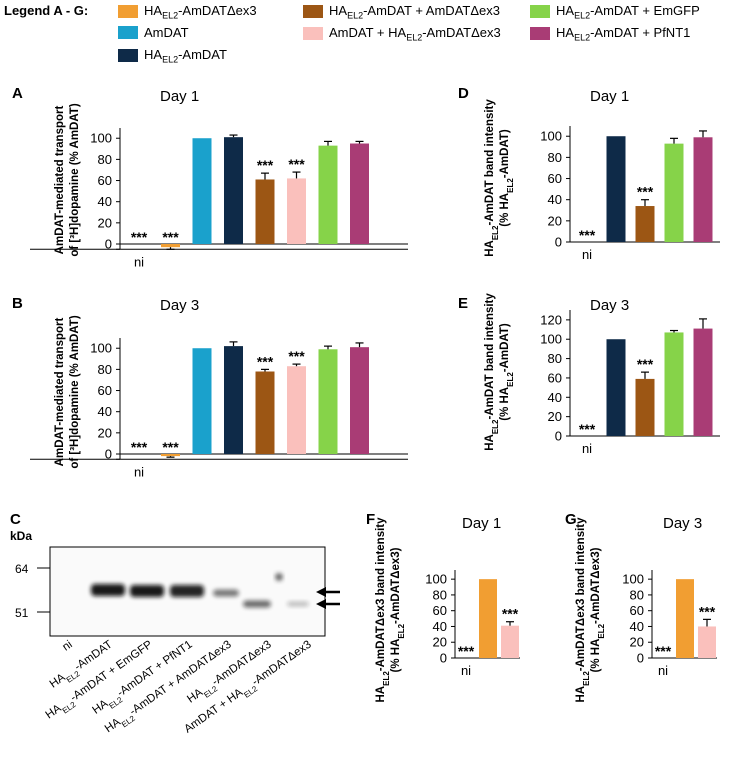  Describe the element at coordinates (17, 303) in the screenshot. I see `panel-letter: B` at that location.